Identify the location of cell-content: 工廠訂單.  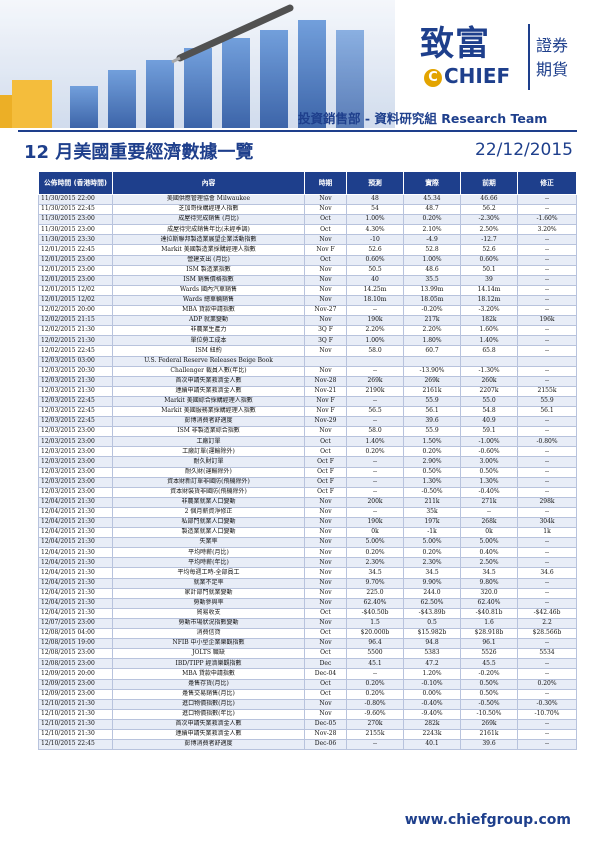
(208, 442).